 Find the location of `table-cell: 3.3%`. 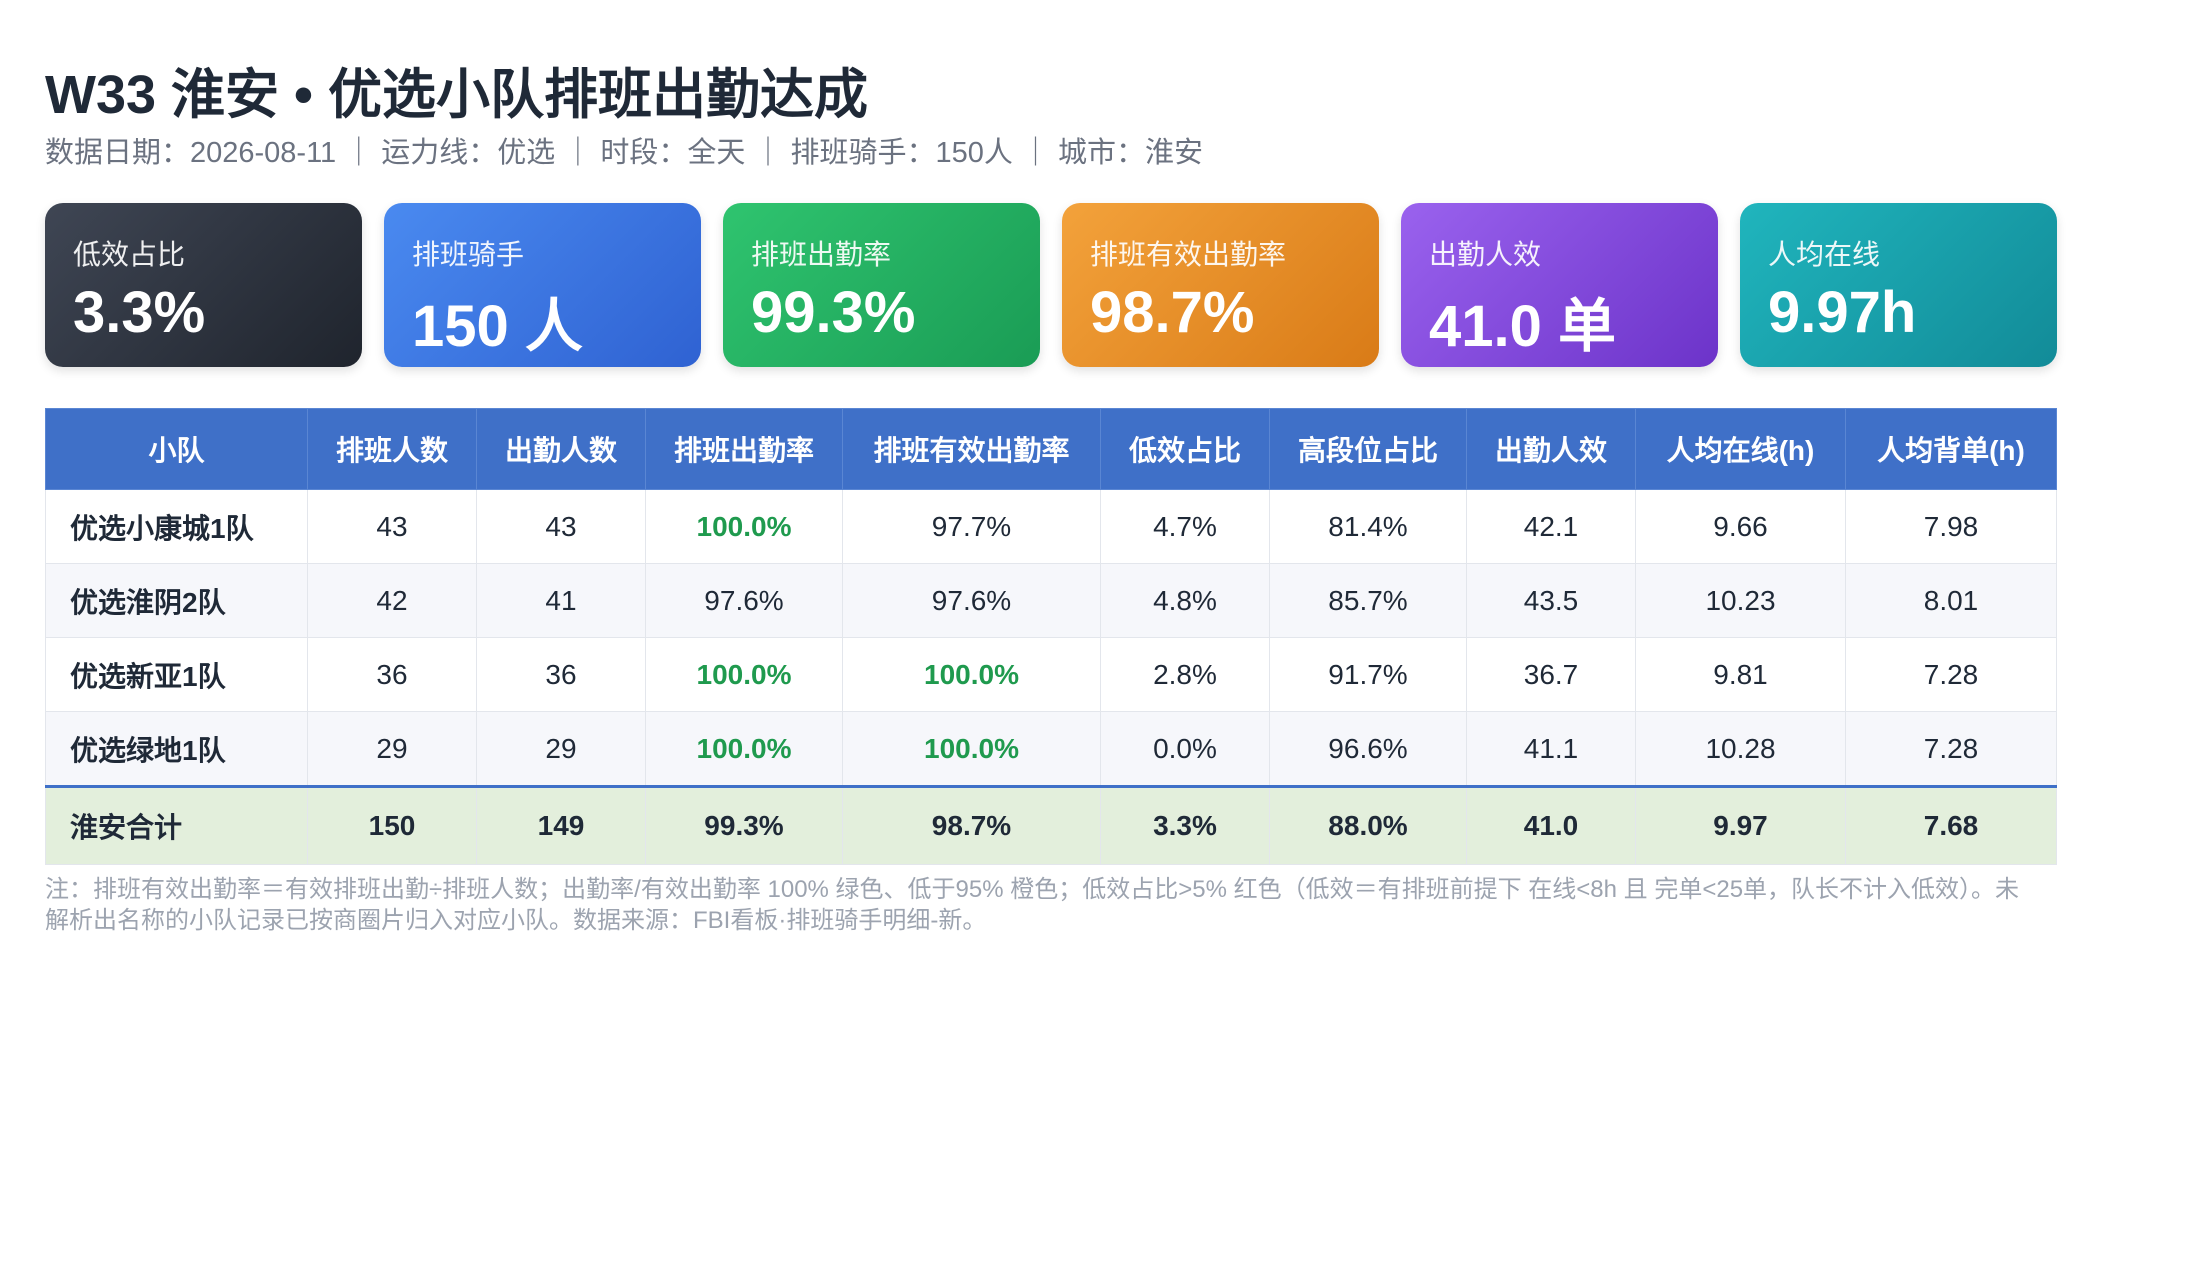

table-cell: 3.3% is located at coordinates (1185, 825).